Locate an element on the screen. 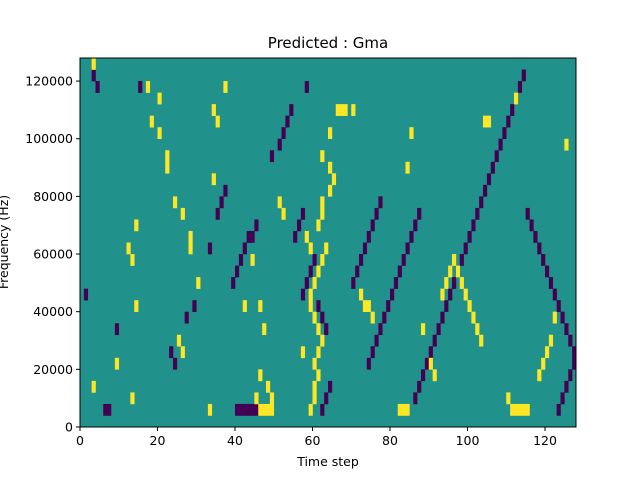 This screenshot has height=480, width=640. y-tick-label: 120000 is located at coordinates (49, 81).